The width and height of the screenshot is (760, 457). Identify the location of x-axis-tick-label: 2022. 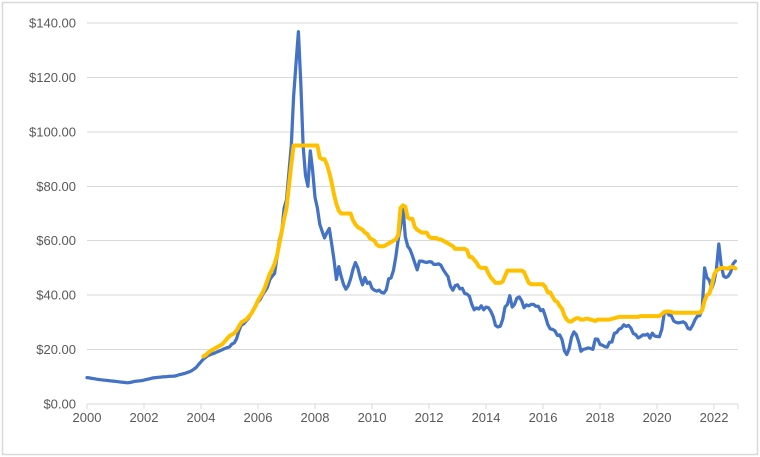
(714, 417).